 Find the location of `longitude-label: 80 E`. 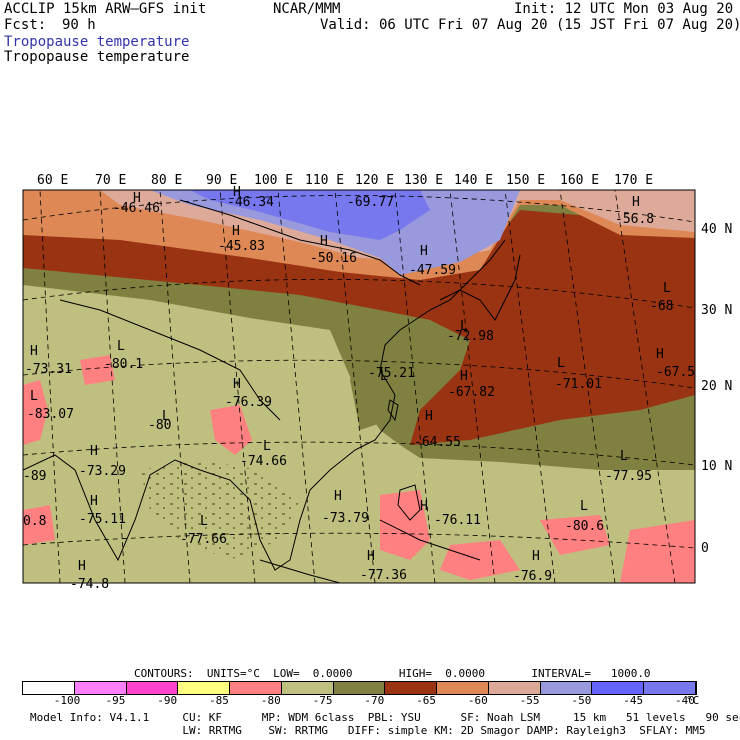

longitude-label: 80 E is located at coordinates (166, 180).